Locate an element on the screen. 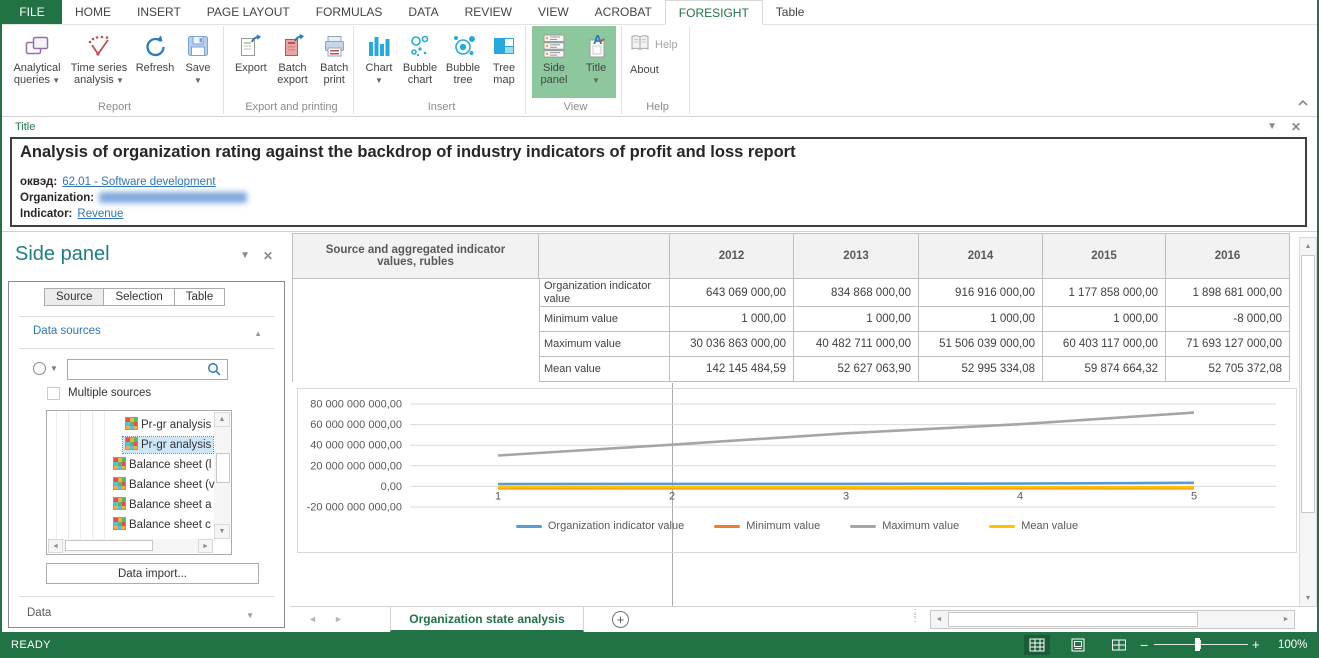 The image size is (1319, 658). new-sheet-button: + is located at coordinates (620, 619).